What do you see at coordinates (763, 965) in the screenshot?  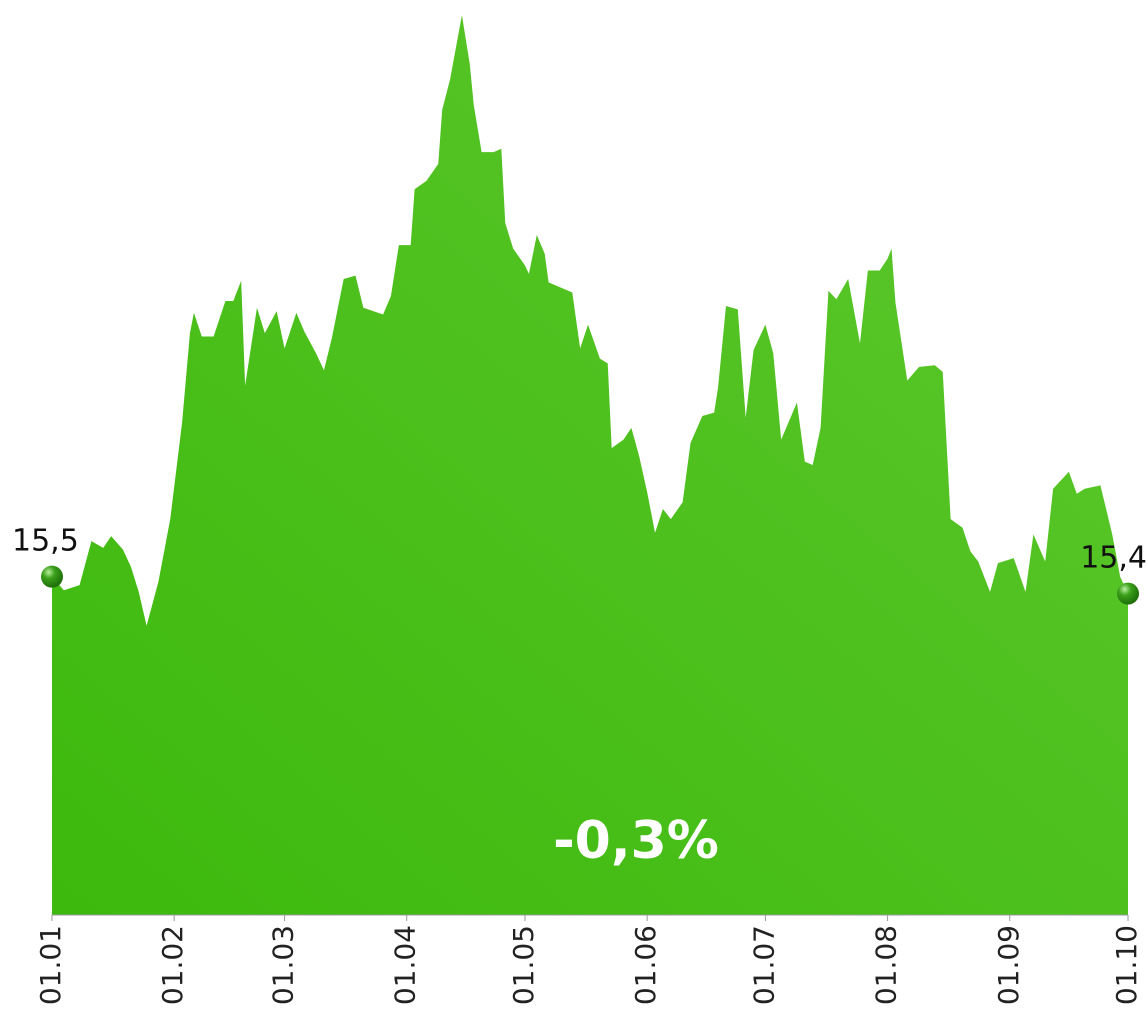 I see `x-tick-label: 01.07` at bounding box center [763, 965].